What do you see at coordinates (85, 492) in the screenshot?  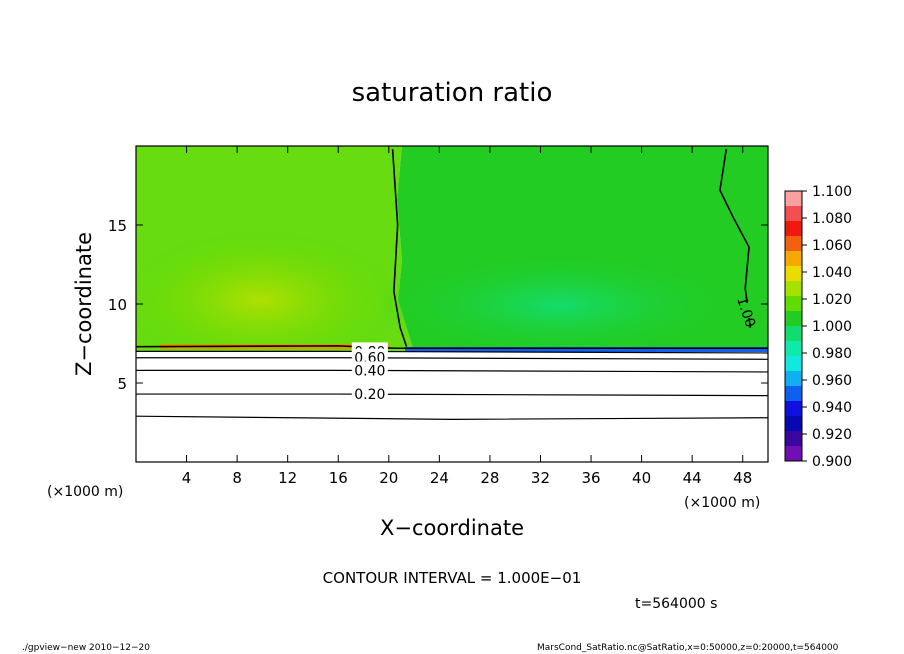 I see `x-unit-label: (×1000 m)` at bounding box center [85, 492].